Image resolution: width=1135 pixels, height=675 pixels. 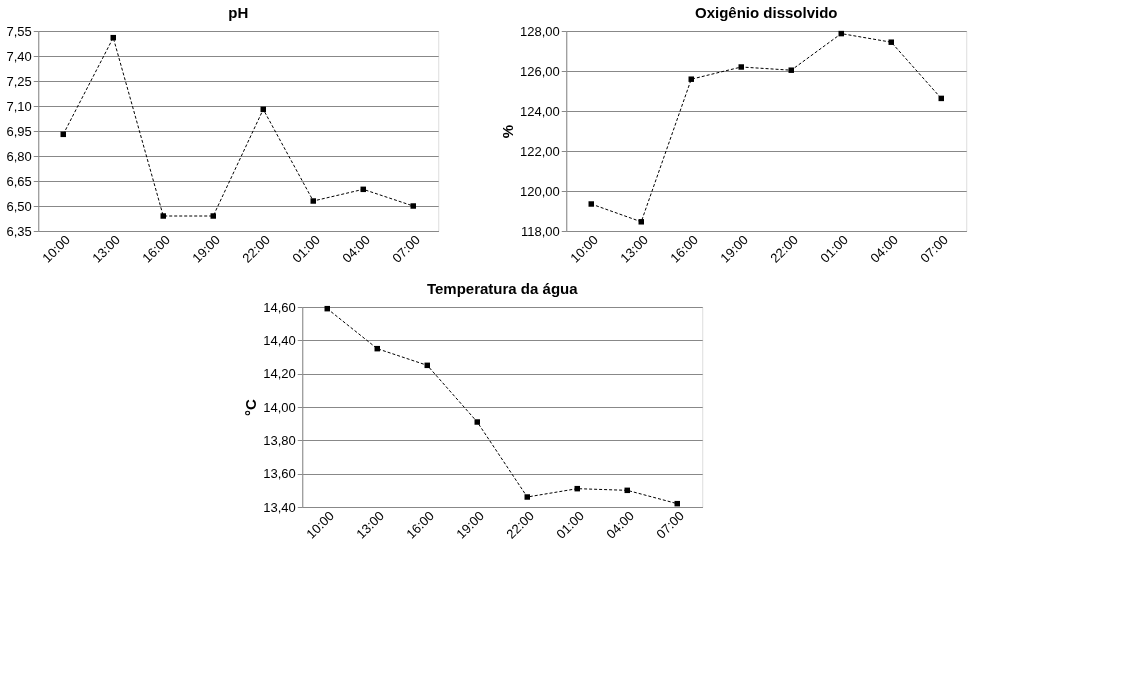 What do you see at coordinates (279, 374) in the screenshot?
I see `y-tick-label: 14,20` at bounding box center [279, 374].